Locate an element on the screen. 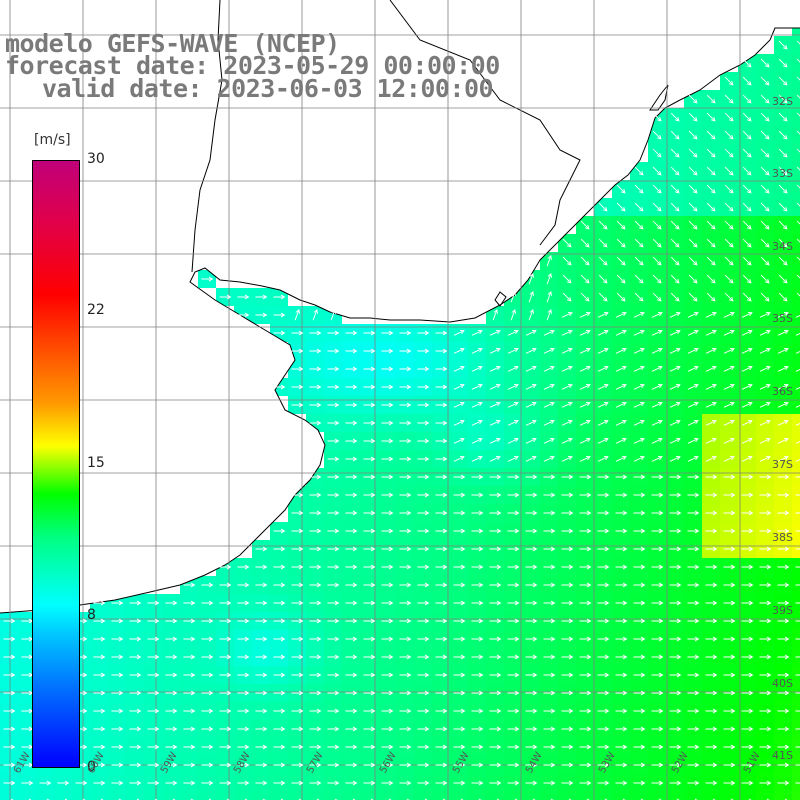 The width and height of the screenshot is (800, 800). map-title: modelo GEFS-WAVE (NCEP) is located at coordinates (172, 43).